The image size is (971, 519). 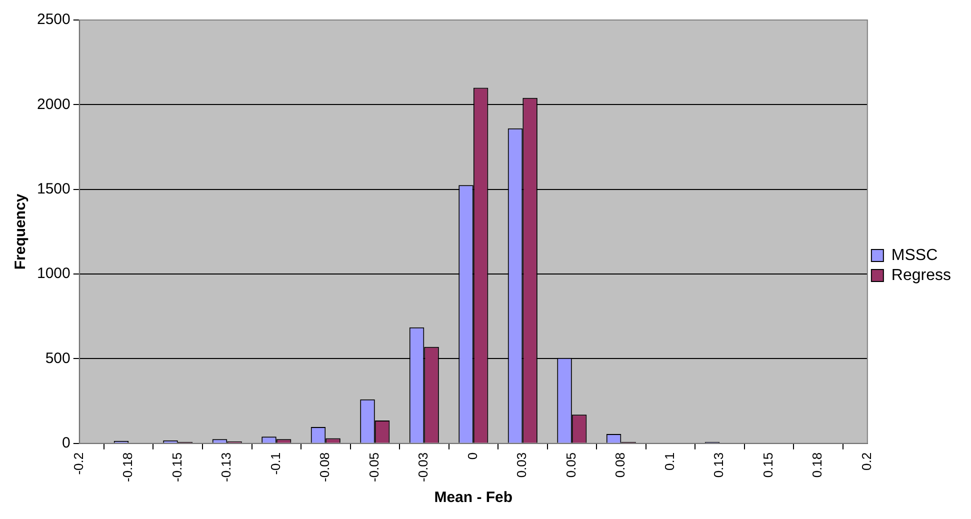 What do you see at coordinates (768, 465) in the screenshot?
I see `x-tick-label: 0.15` at bounding box center [768, 465].